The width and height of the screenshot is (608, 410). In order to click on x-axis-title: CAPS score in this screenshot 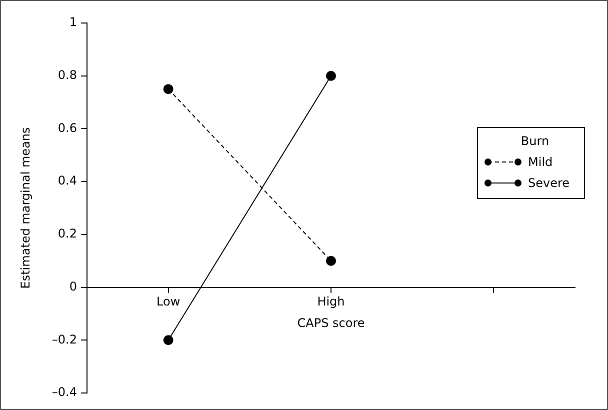, I will do `click(331, 323)`.